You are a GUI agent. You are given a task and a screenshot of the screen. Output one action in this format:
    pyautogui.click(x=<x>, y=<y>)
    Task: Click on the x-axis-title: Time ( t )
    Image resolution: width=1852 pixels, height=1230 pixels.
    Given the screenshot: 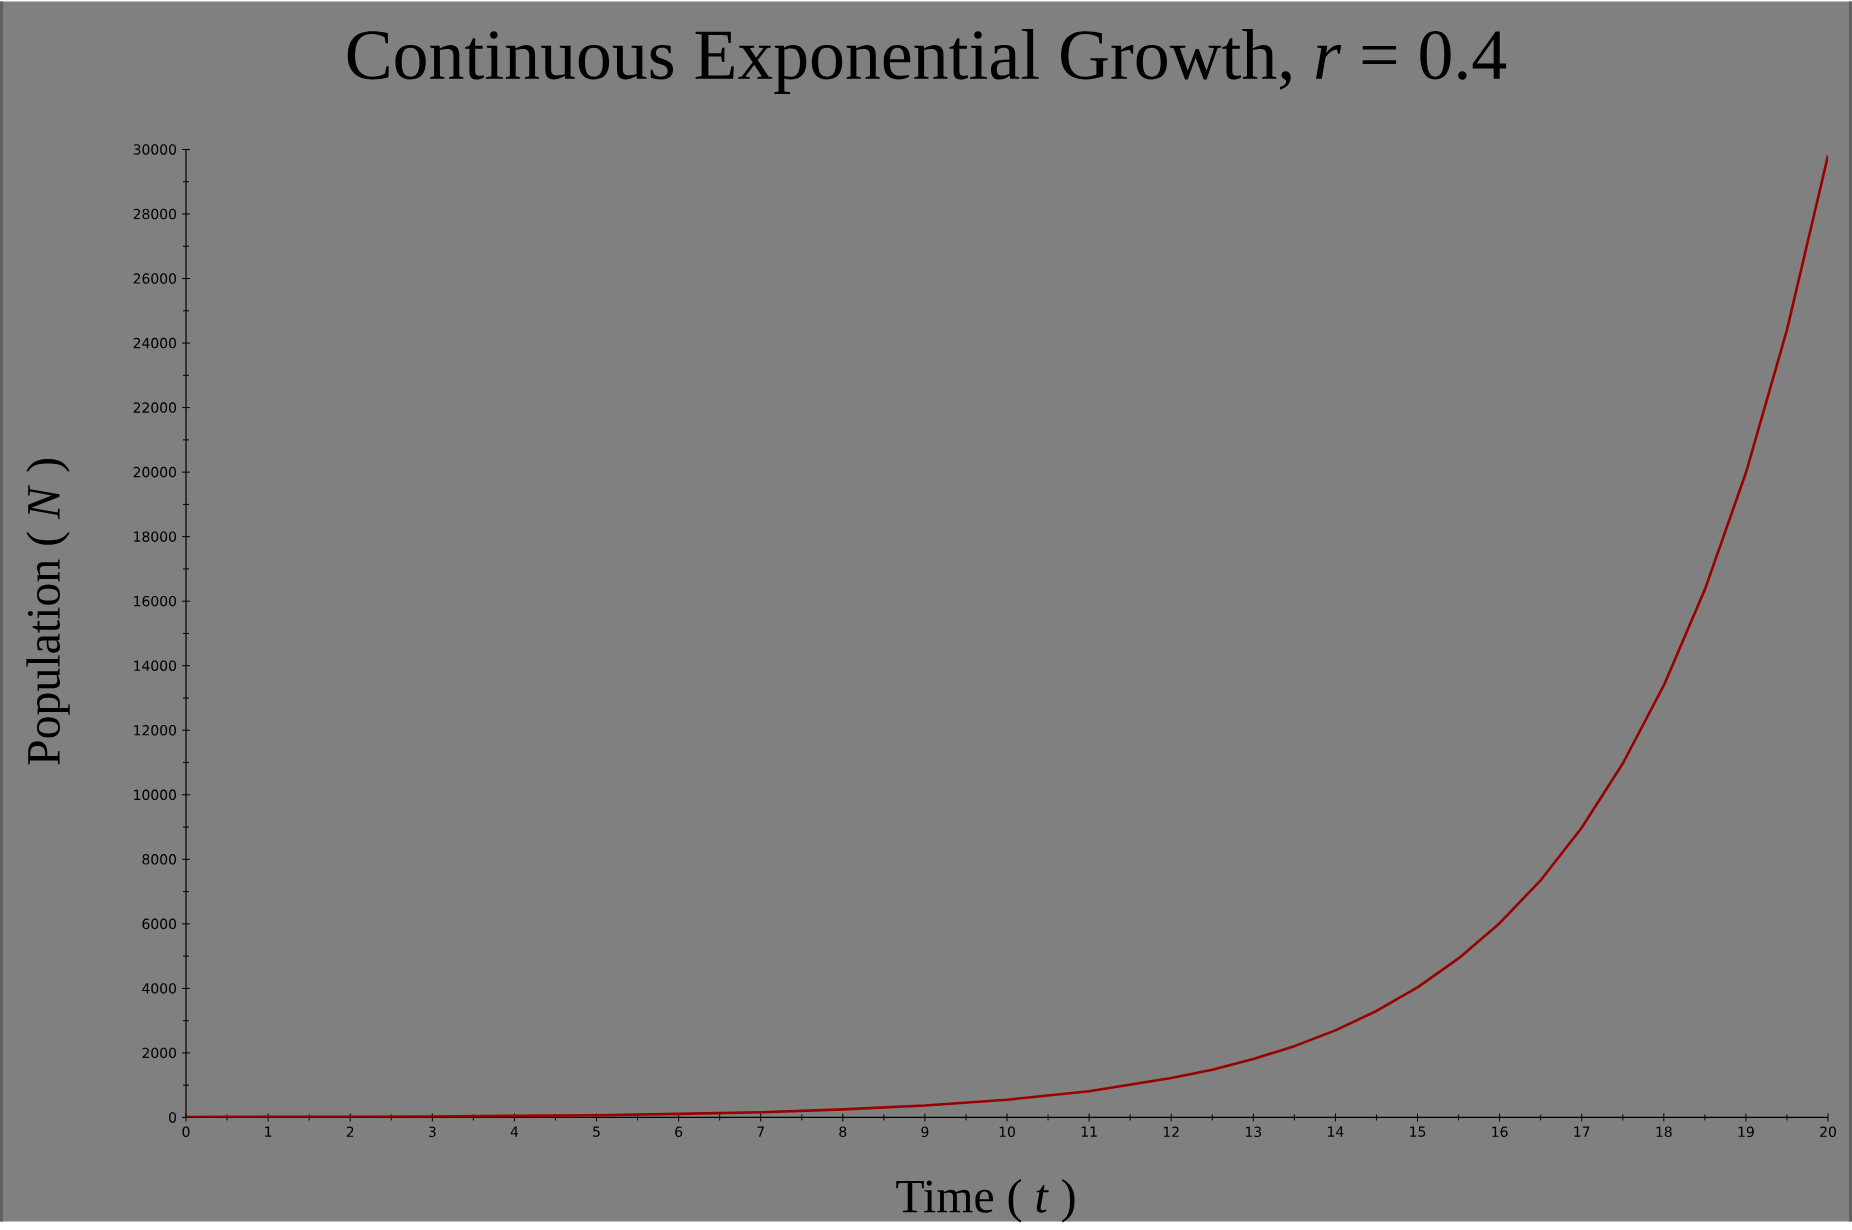 What is the action you would take?
    pyautogui.click(x=985, y=1201)
    